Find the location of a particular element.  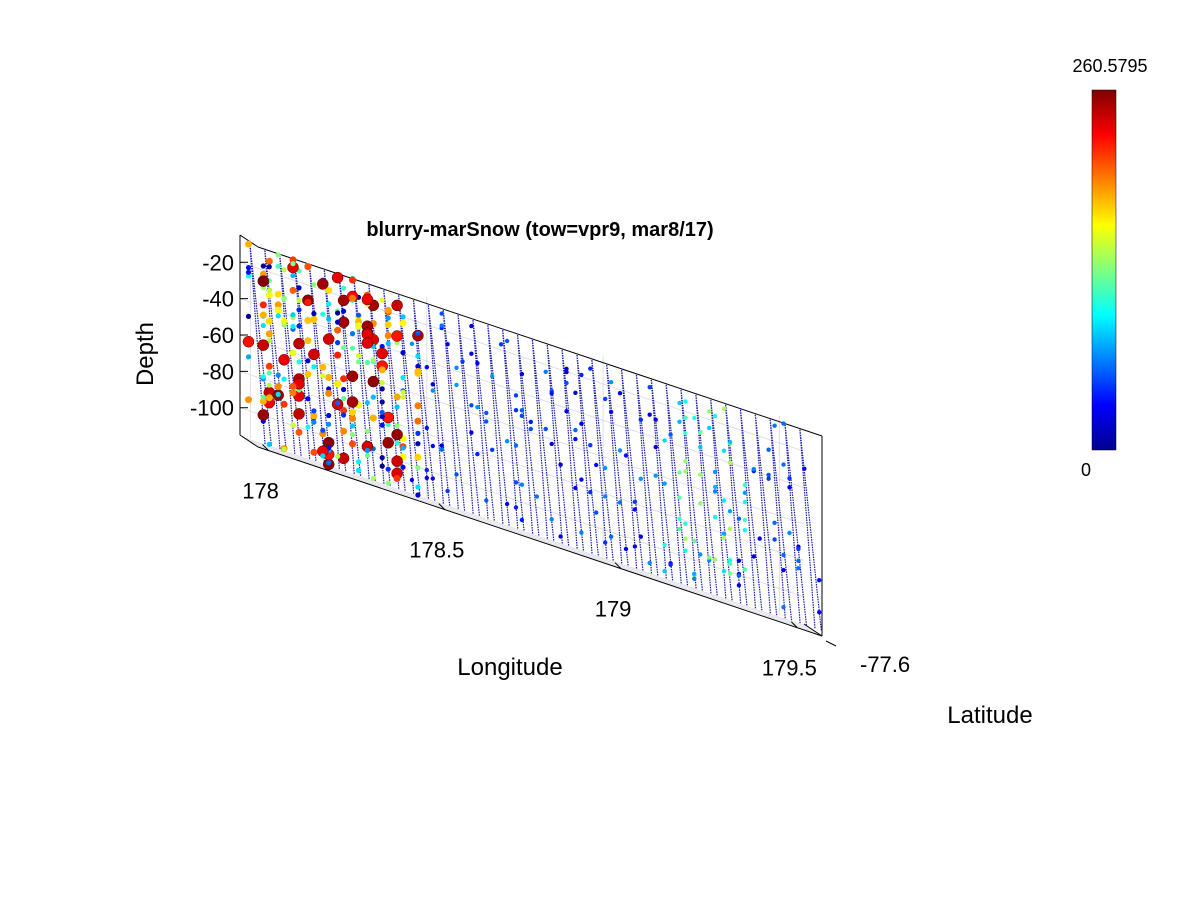

y-tick-label: -77.6 is located at coordinates (885, 664).